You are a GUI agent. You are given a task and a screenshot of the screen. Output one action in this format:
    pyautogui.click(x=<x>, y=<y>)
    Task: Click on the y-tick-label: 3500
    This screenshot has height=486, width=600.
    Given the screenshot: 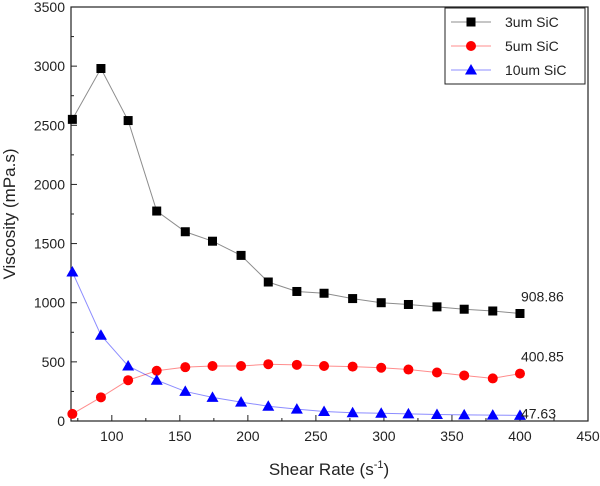 What is the action you would take?
    pyautogui.click(x=49, y=7)
    